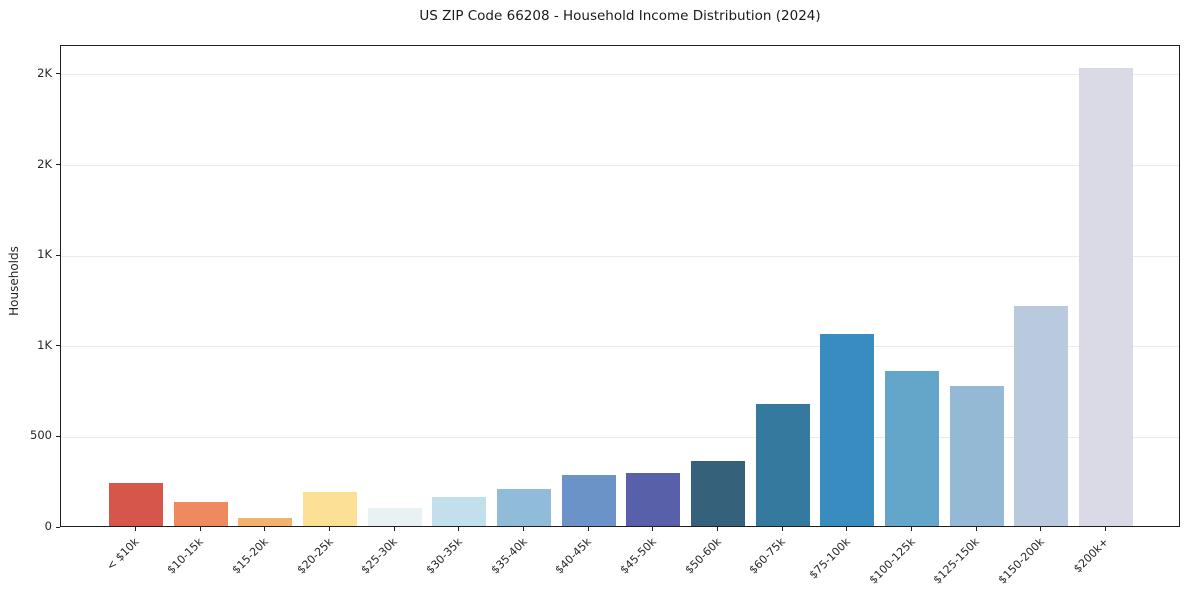  What do you see at coordinates (459, 511) in the screenshot?
I see `bar-$30-35k` at bounding box center [459, 511].